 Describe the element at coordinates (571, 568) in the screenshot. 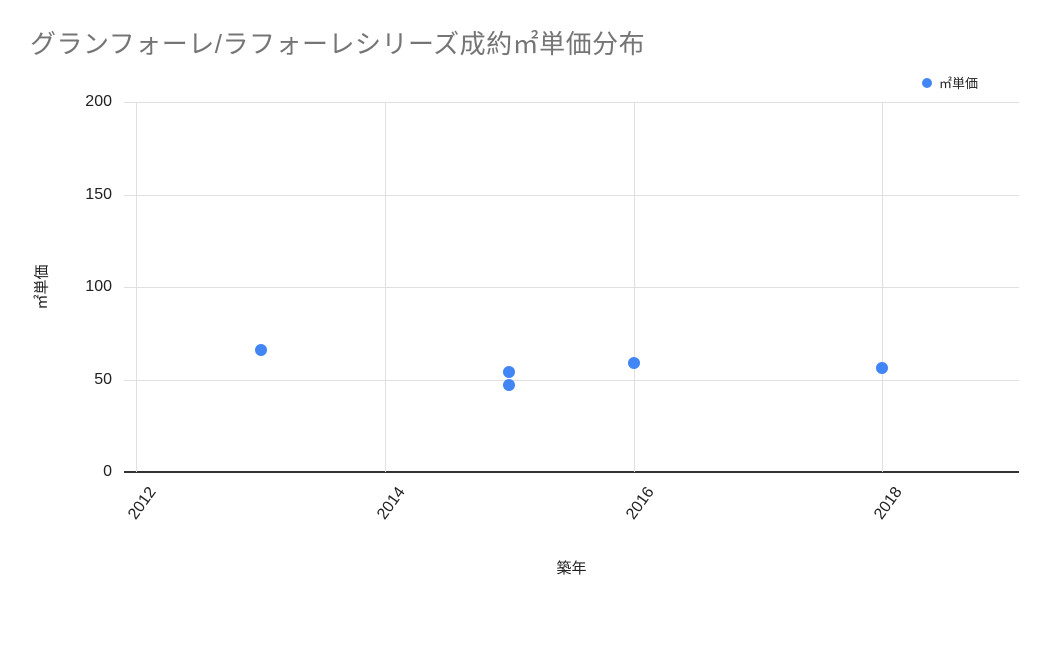

I see `x-axis-title: 築年` at that location.